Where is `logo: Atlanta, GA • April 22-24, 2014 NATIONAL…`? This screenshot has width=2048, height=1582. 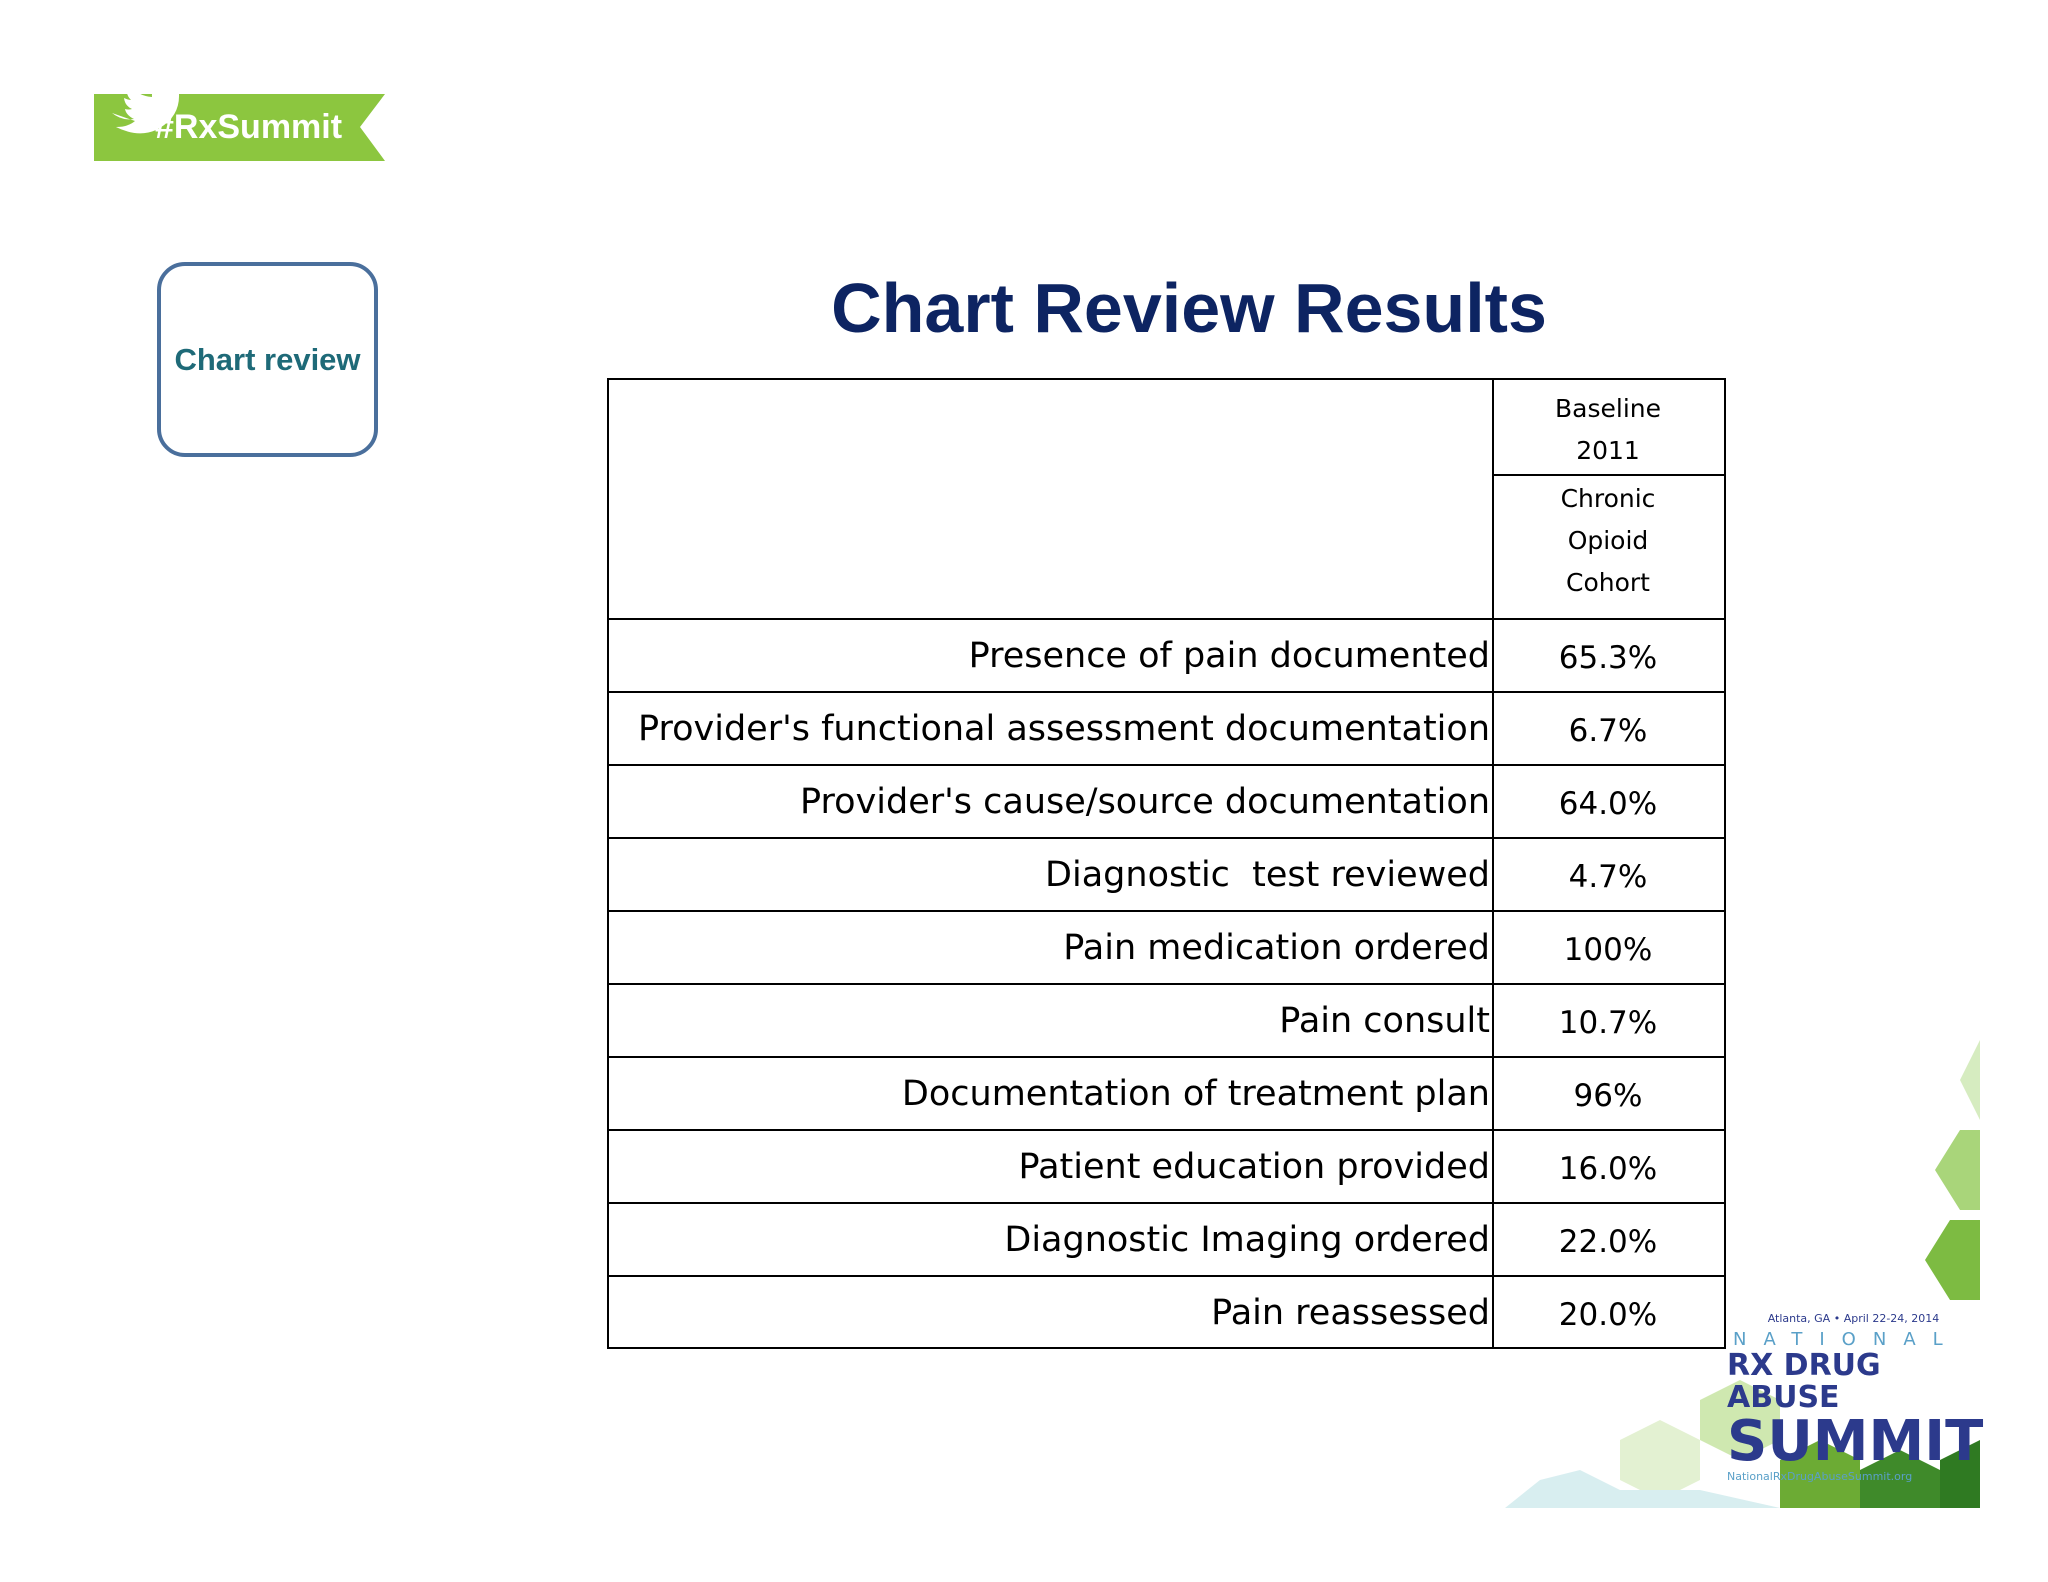
logo: Atlanta, GA • April 22-24, 2014 NATIONAL… is located at coordinates (1855, 1397).